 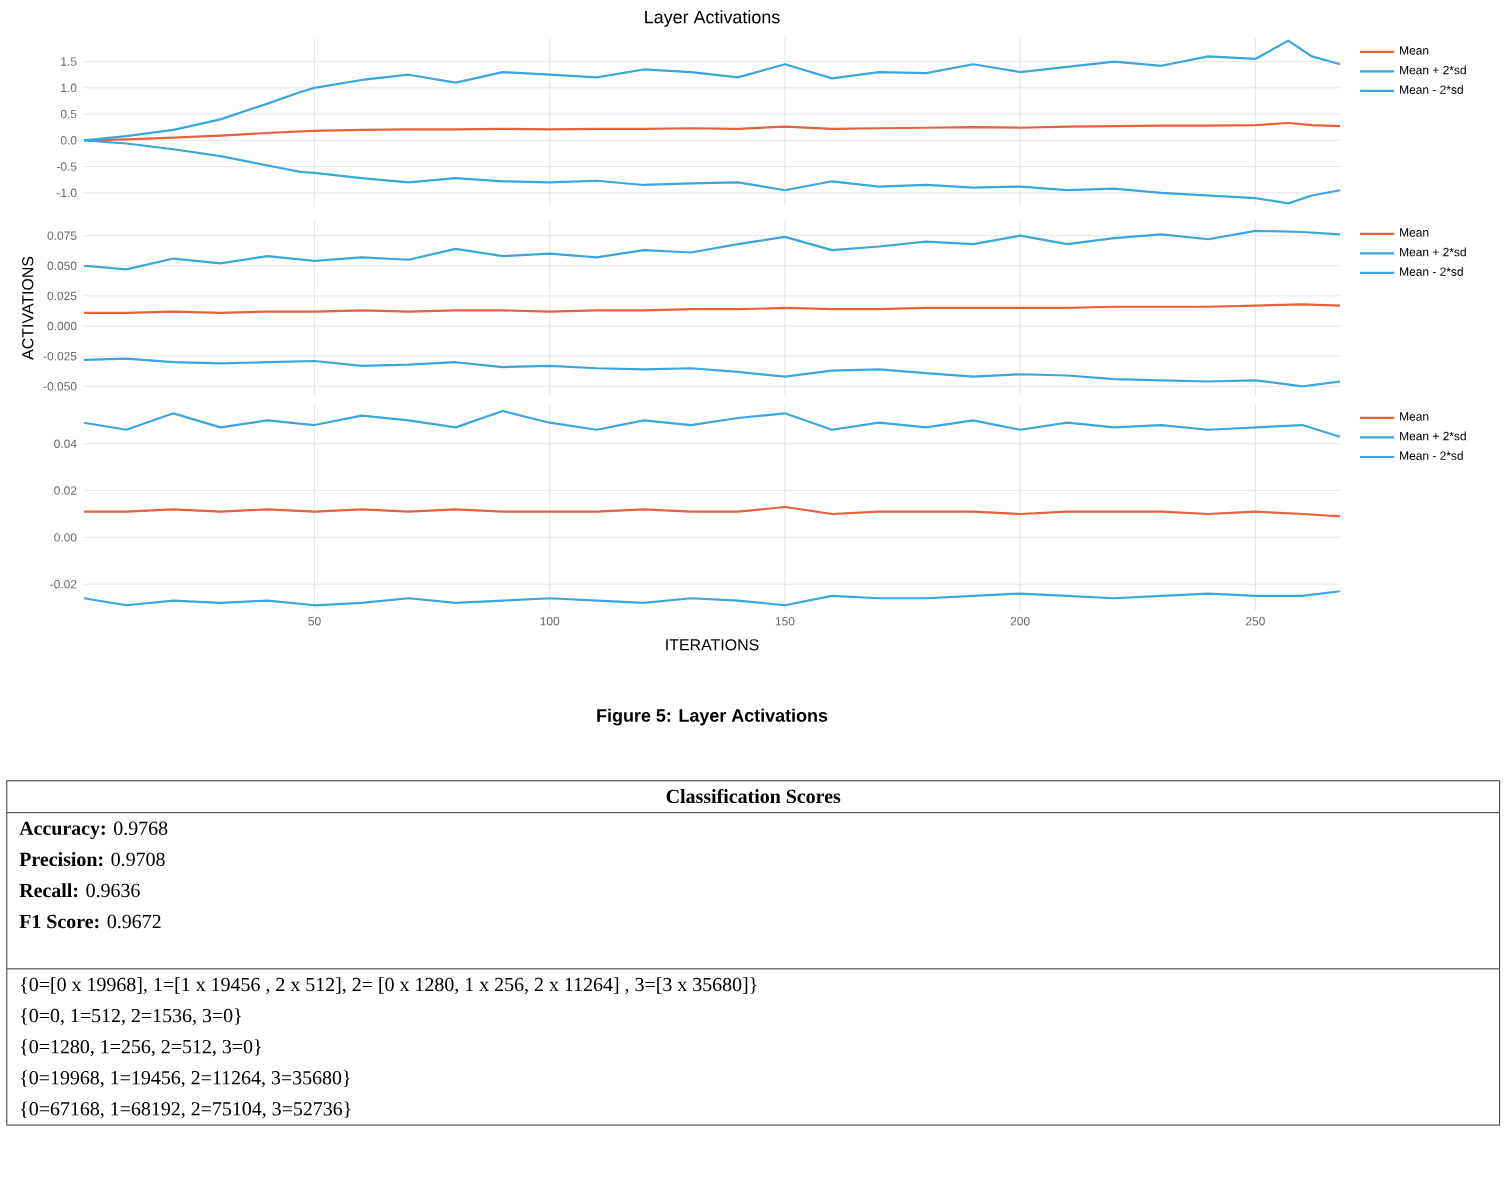 What do you see at coordinates (753, 796) in the screenshot?
I see `text: Classification Scores` at bounding box center [753, 796].